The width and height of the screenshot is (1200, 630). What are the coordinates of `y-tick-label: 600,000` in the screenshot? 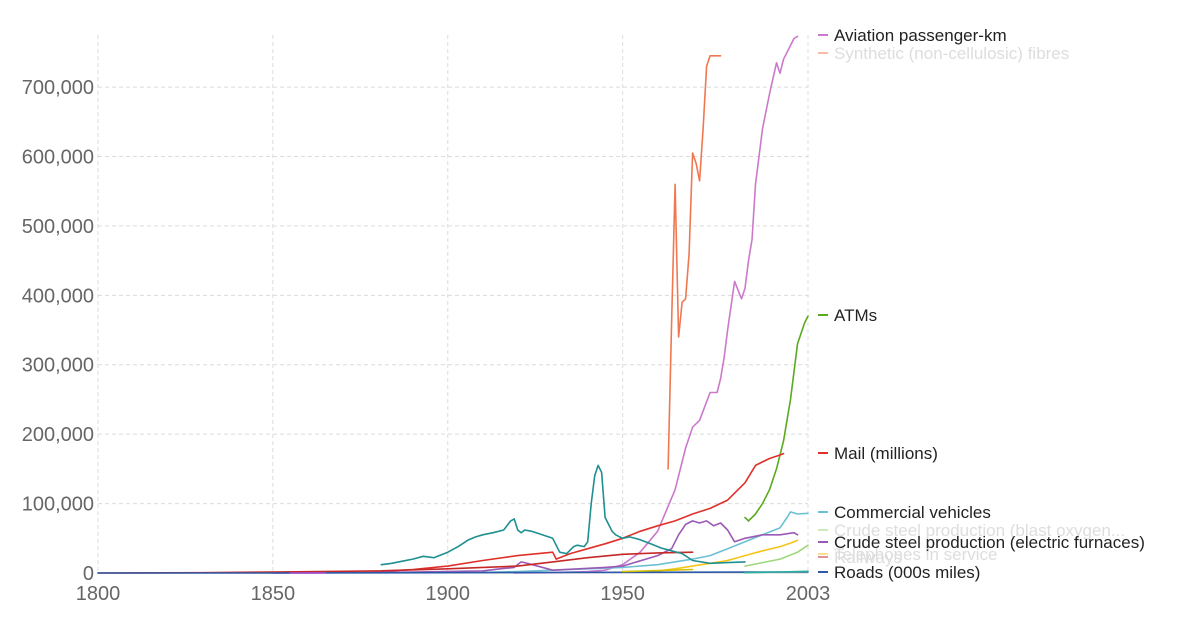 It's located at (58, 157).